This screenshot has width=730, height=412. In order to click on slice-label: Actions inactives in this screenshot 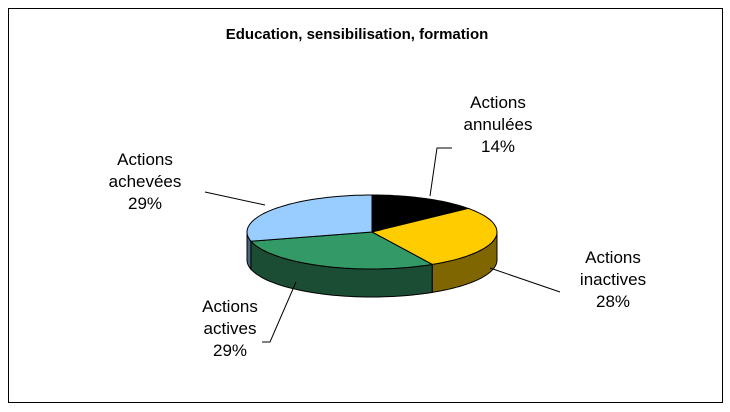, I will do `click(613, 268)`.